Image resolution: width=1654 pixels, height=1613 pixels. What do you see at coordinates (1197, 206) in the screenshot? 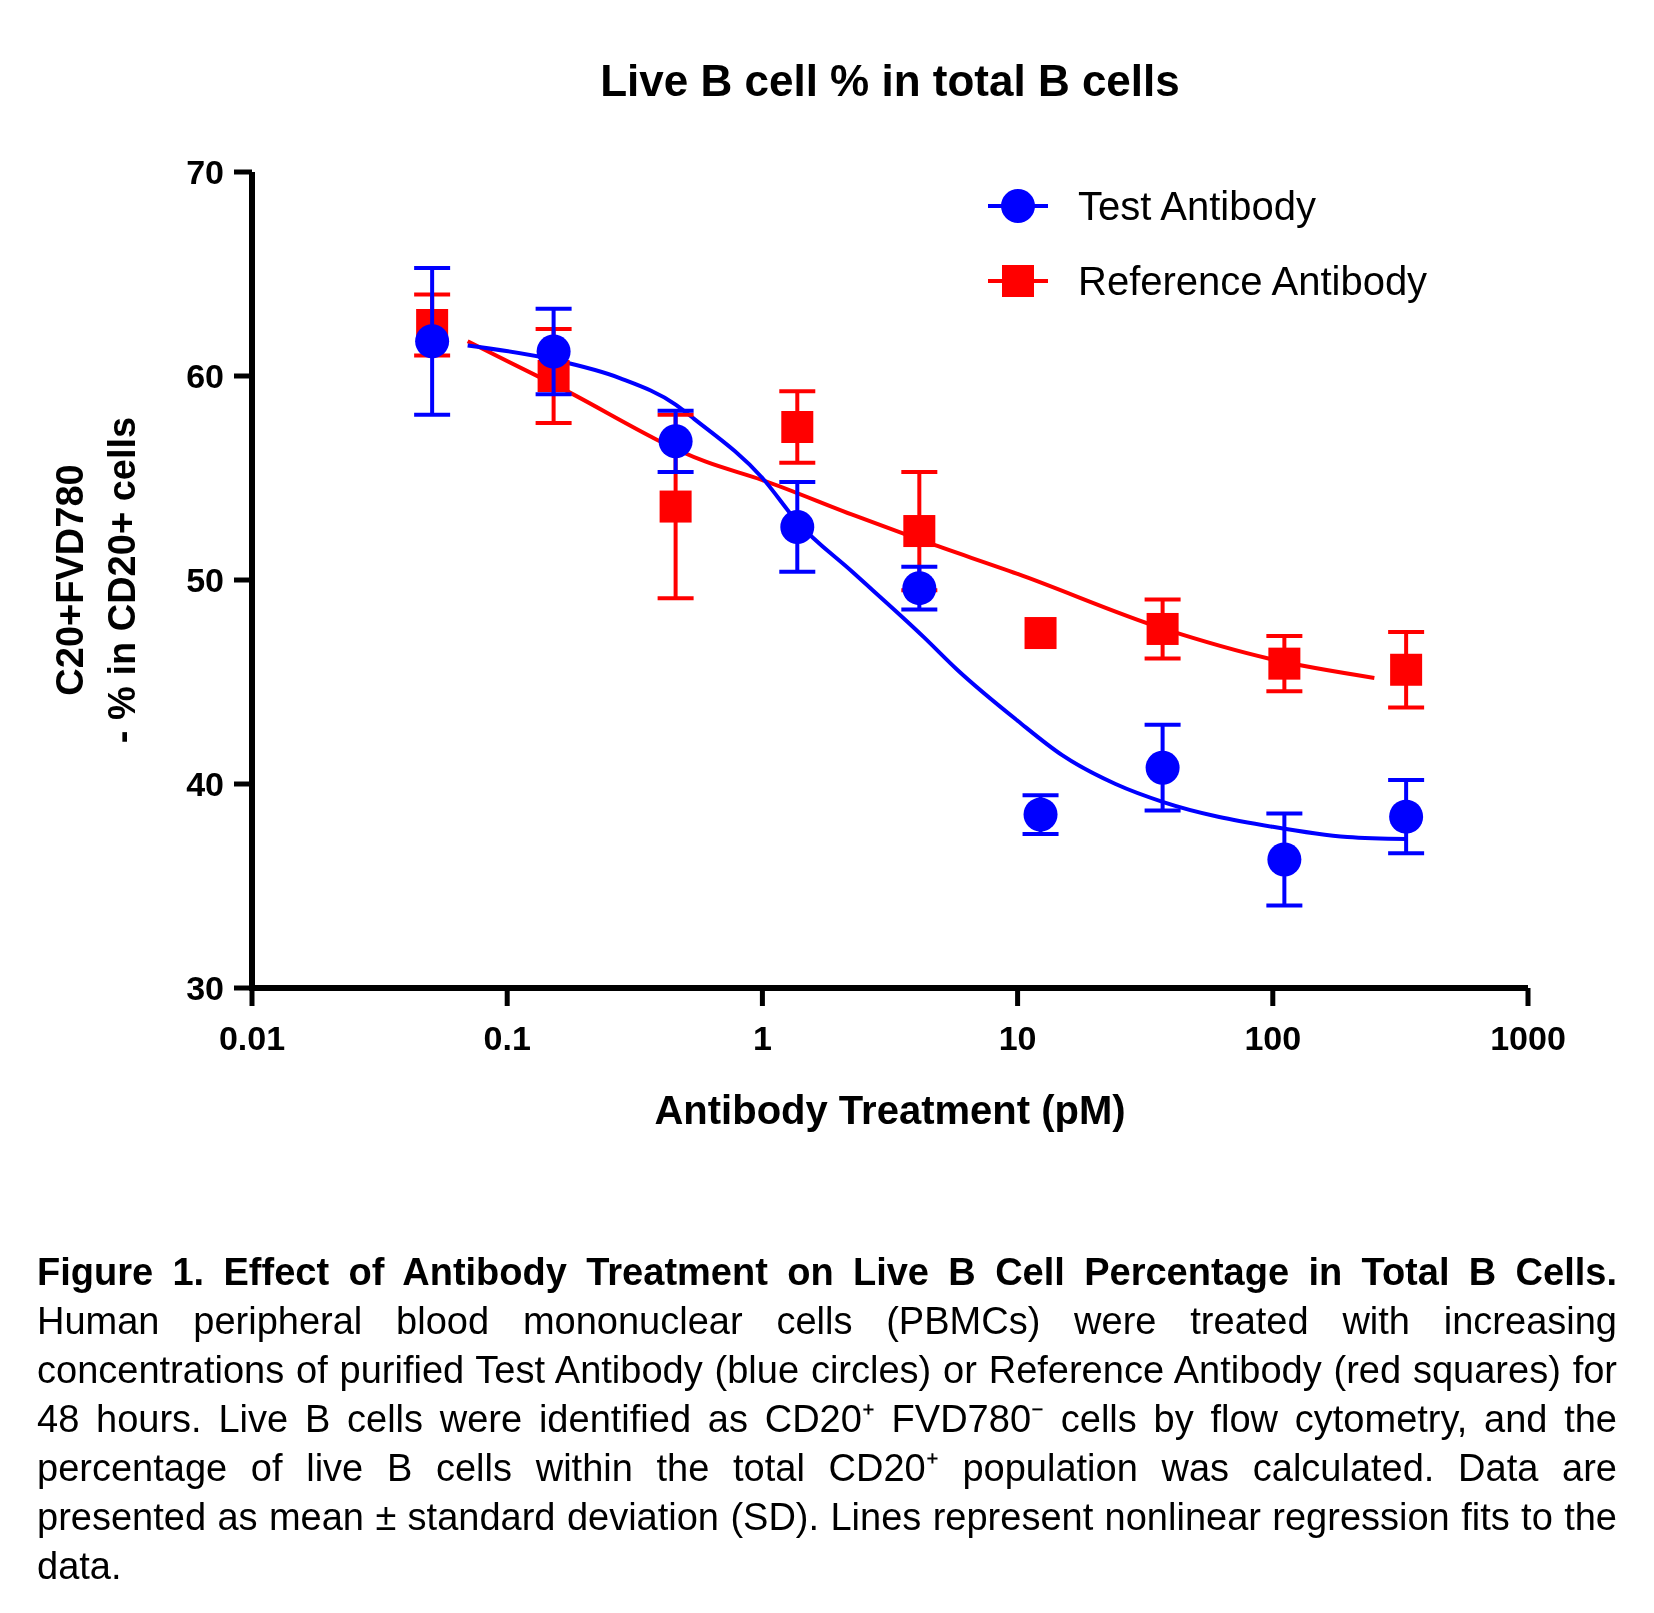
I see `legend-label: Test Antibody` at bounding box center [1197, 206].